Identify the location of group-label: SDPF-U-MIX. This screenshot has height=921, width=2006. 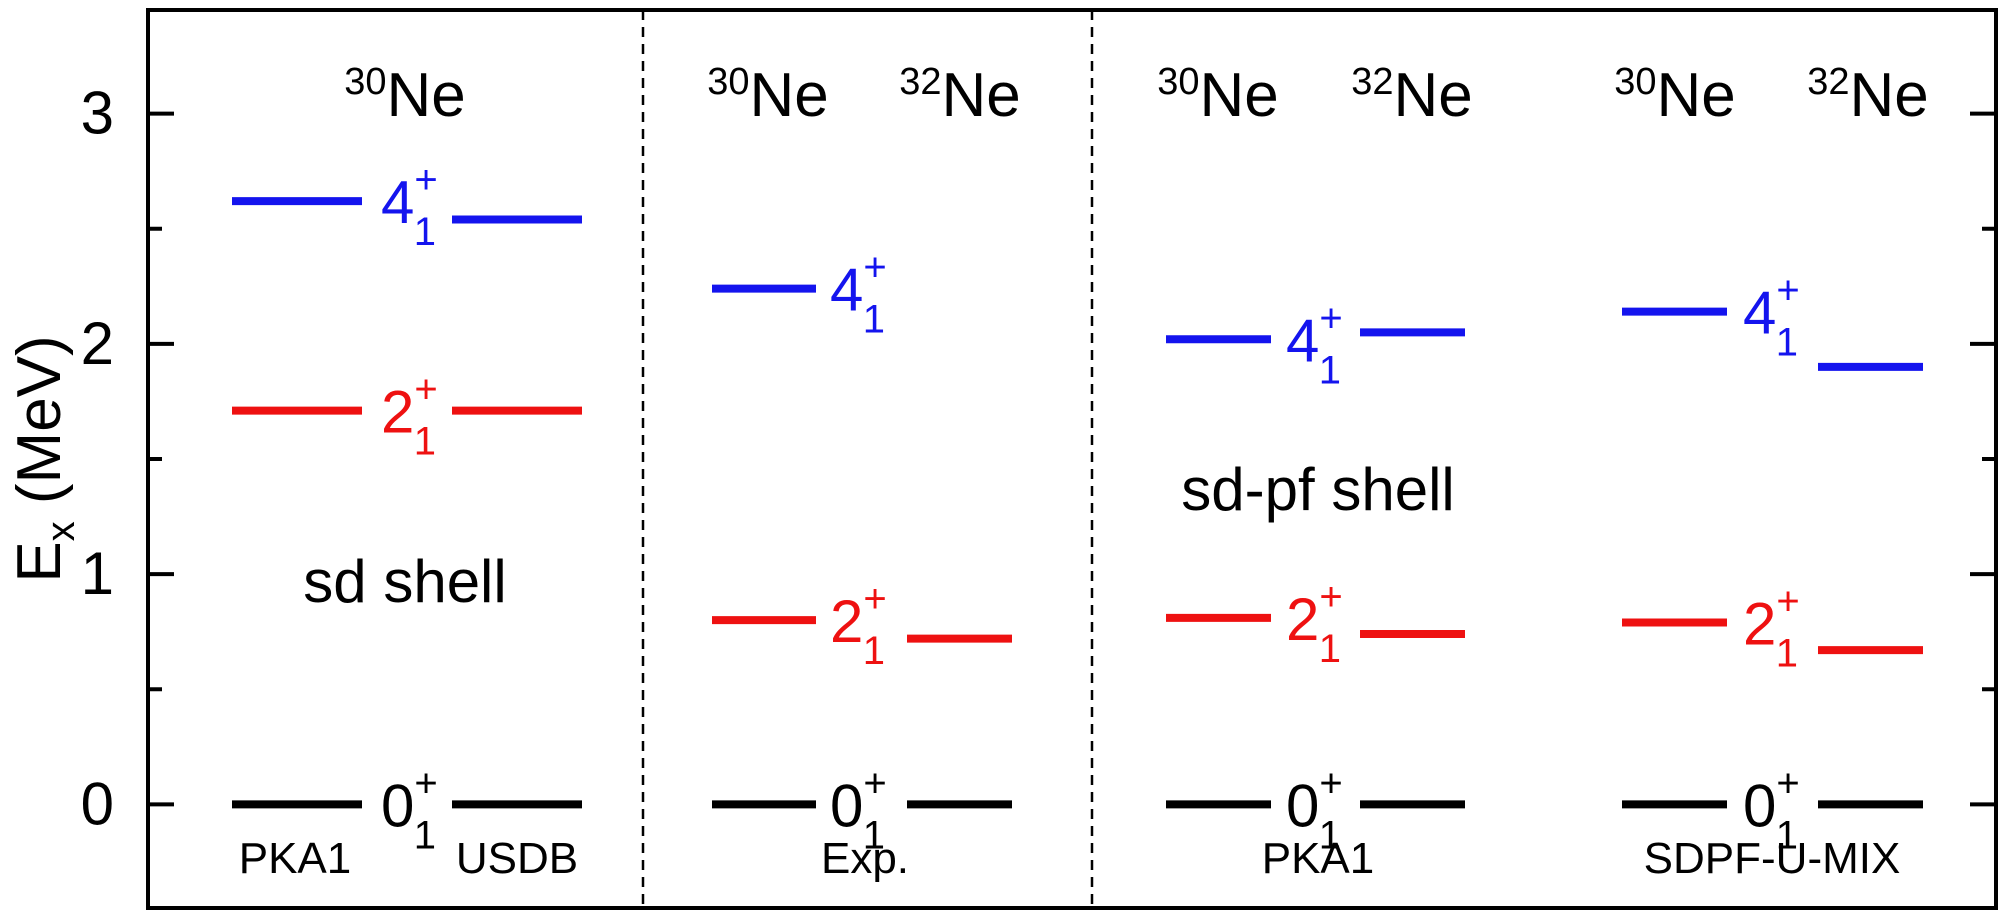
(1772, 858).